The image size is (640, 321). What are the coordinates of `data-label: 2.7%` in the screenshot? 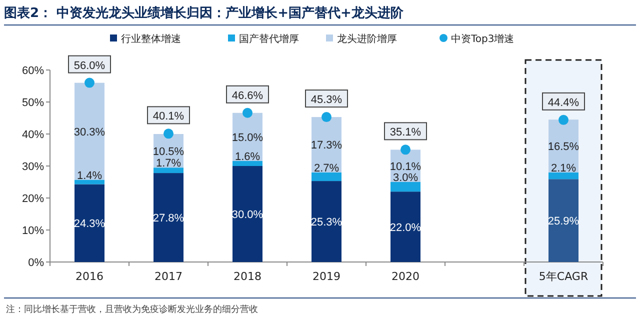 It's located at (327, 168).